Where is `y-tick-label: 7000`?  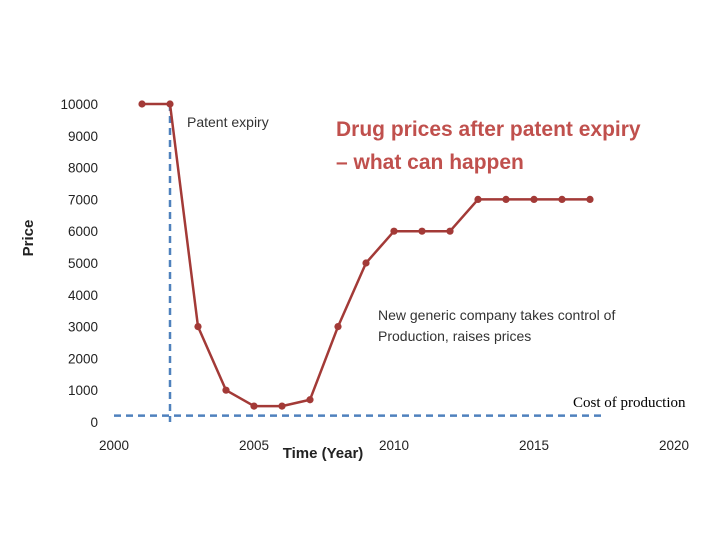
y-tick-label: 7000 is located at coordinates (83, 199).